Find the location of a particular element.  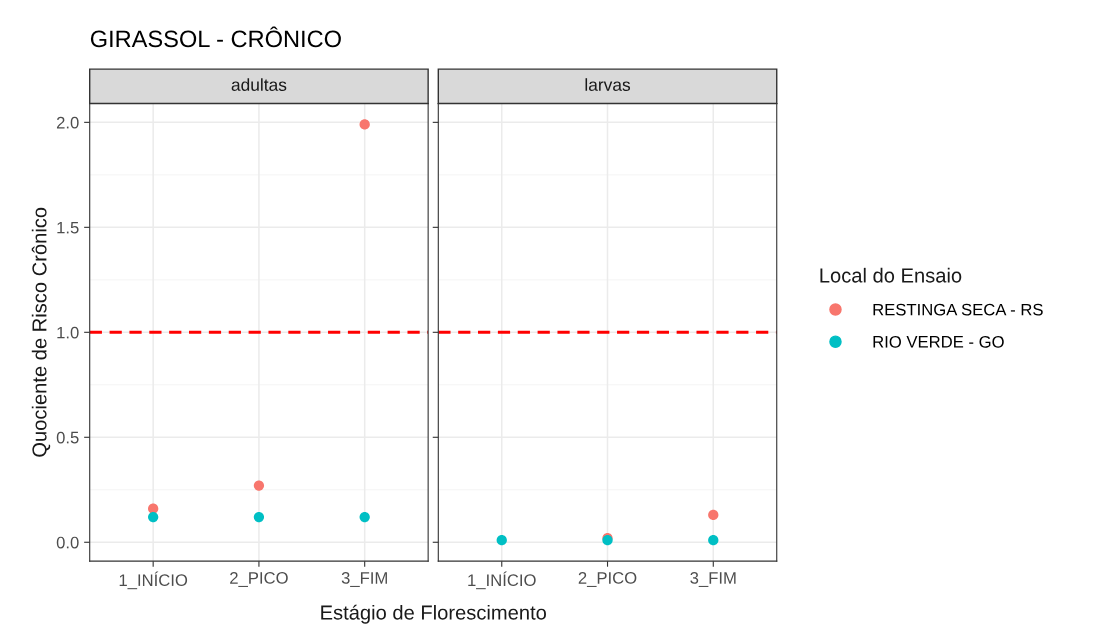

legend-title: Local do Ensaio is located at coordinates (891, 275).